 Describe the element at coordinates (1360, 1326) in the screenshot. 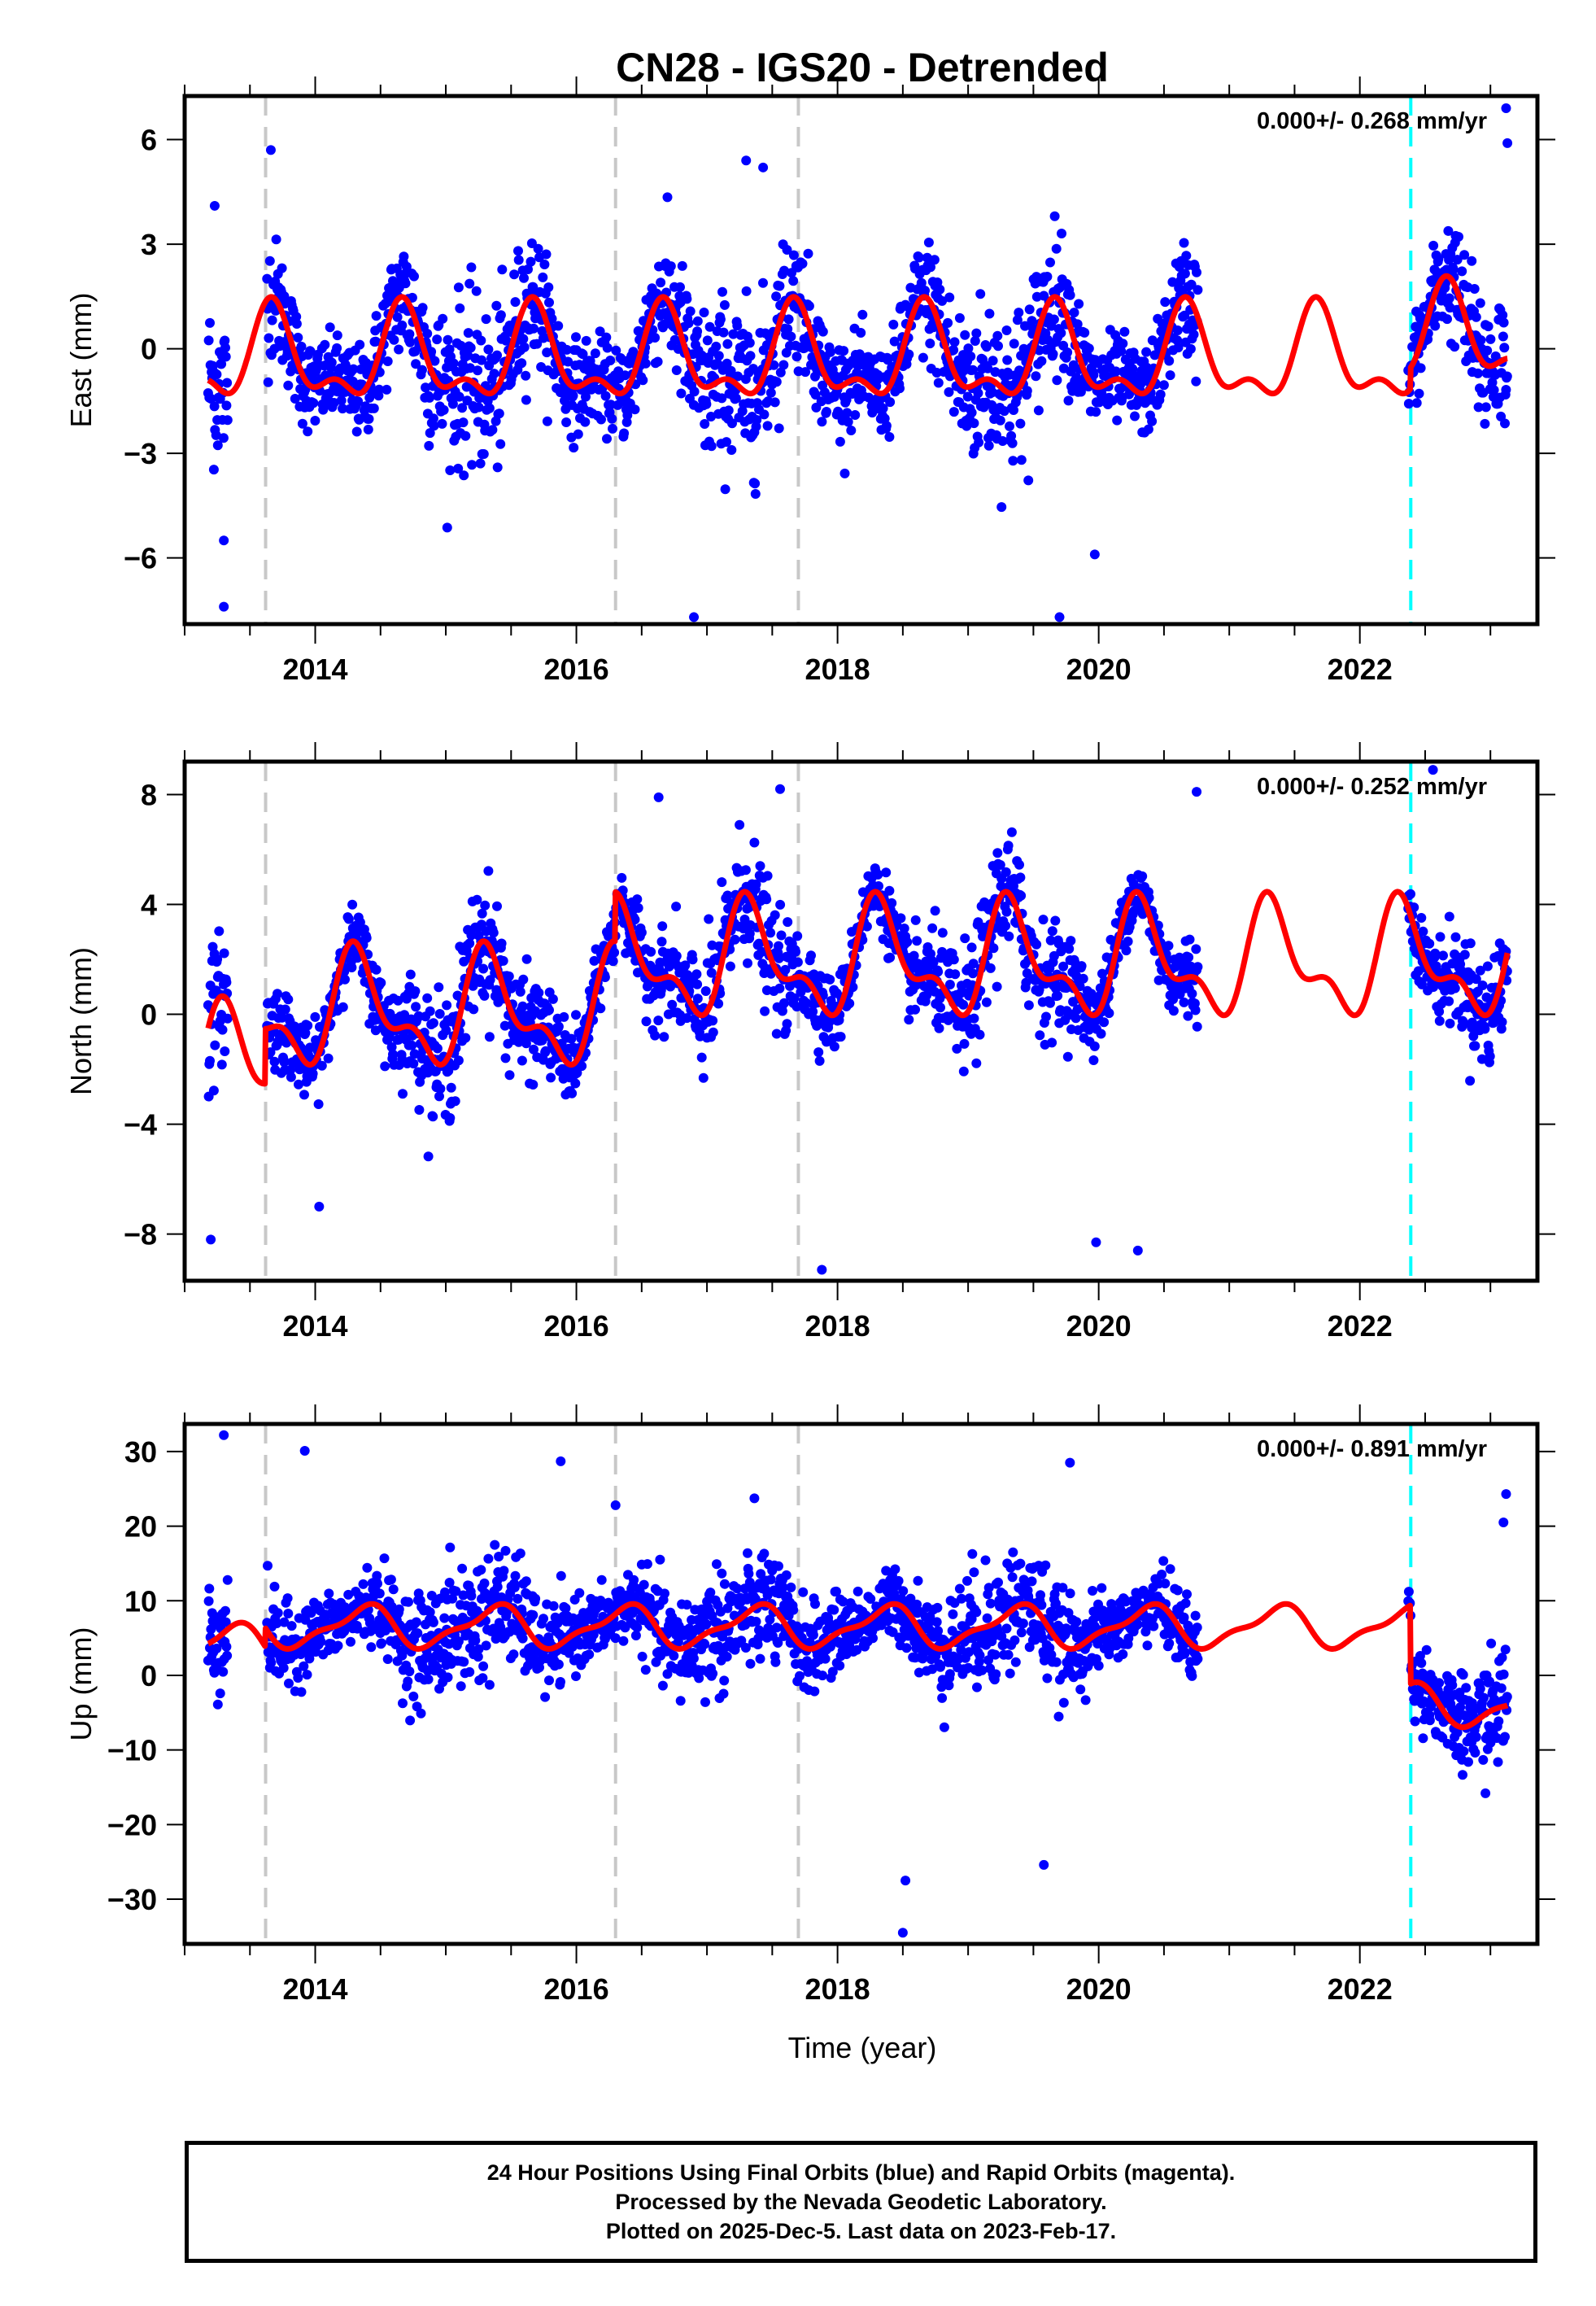

I see `x-tick-label: 2022` at that location.